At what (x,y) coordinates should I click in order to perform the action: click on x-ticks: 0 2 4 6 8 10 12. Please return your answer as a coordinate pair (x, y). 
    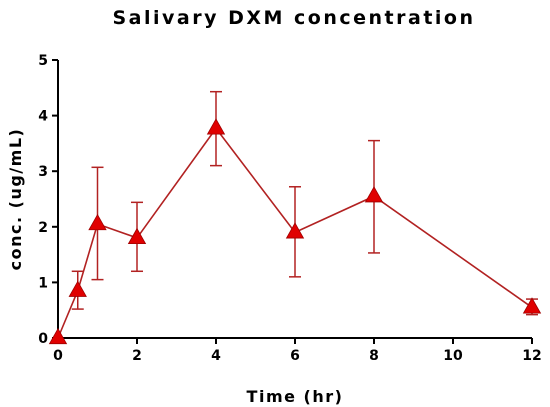
    Looking at the image, I should click on (297, 351).